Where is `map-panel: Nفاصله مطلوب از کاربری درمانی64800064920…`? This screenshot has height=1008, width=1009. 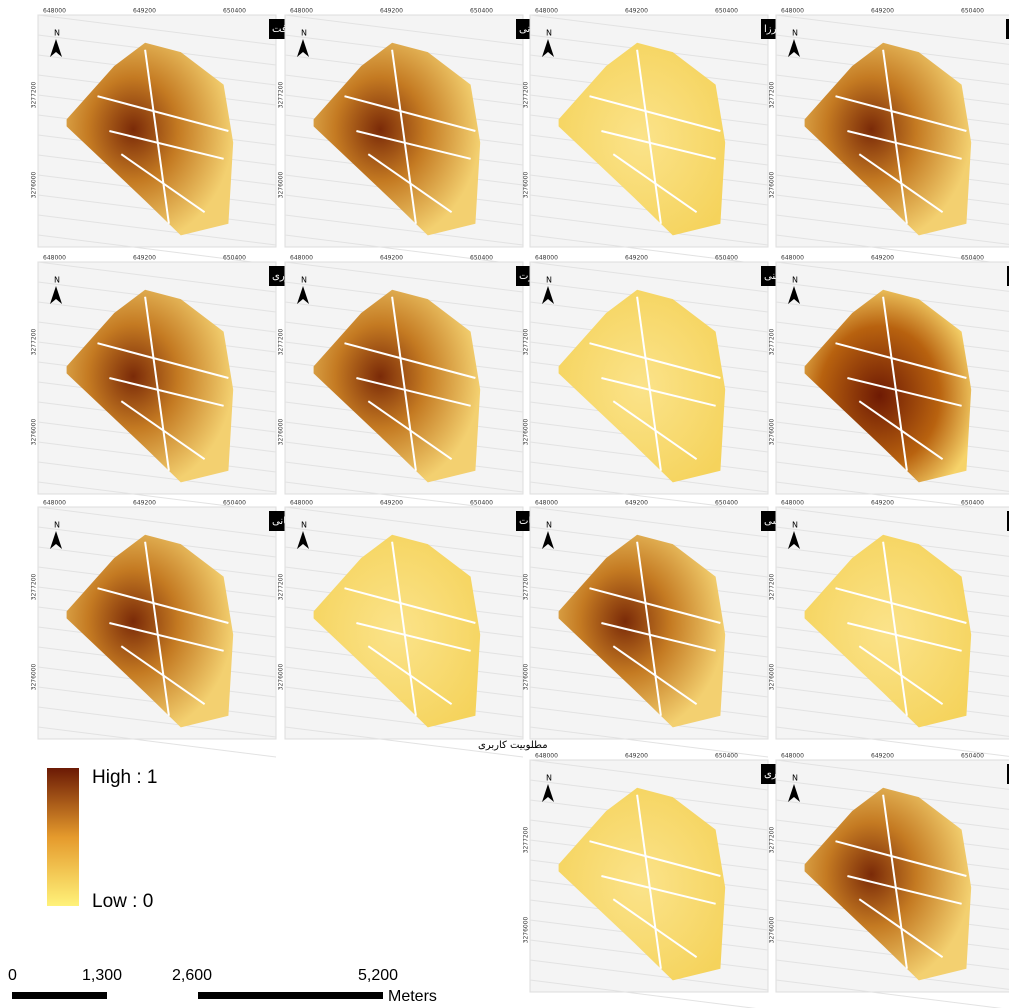
map-panel: Nفاصله مطلوب از کاربری درمانی64800064920… is located at coordinates (220, 629).